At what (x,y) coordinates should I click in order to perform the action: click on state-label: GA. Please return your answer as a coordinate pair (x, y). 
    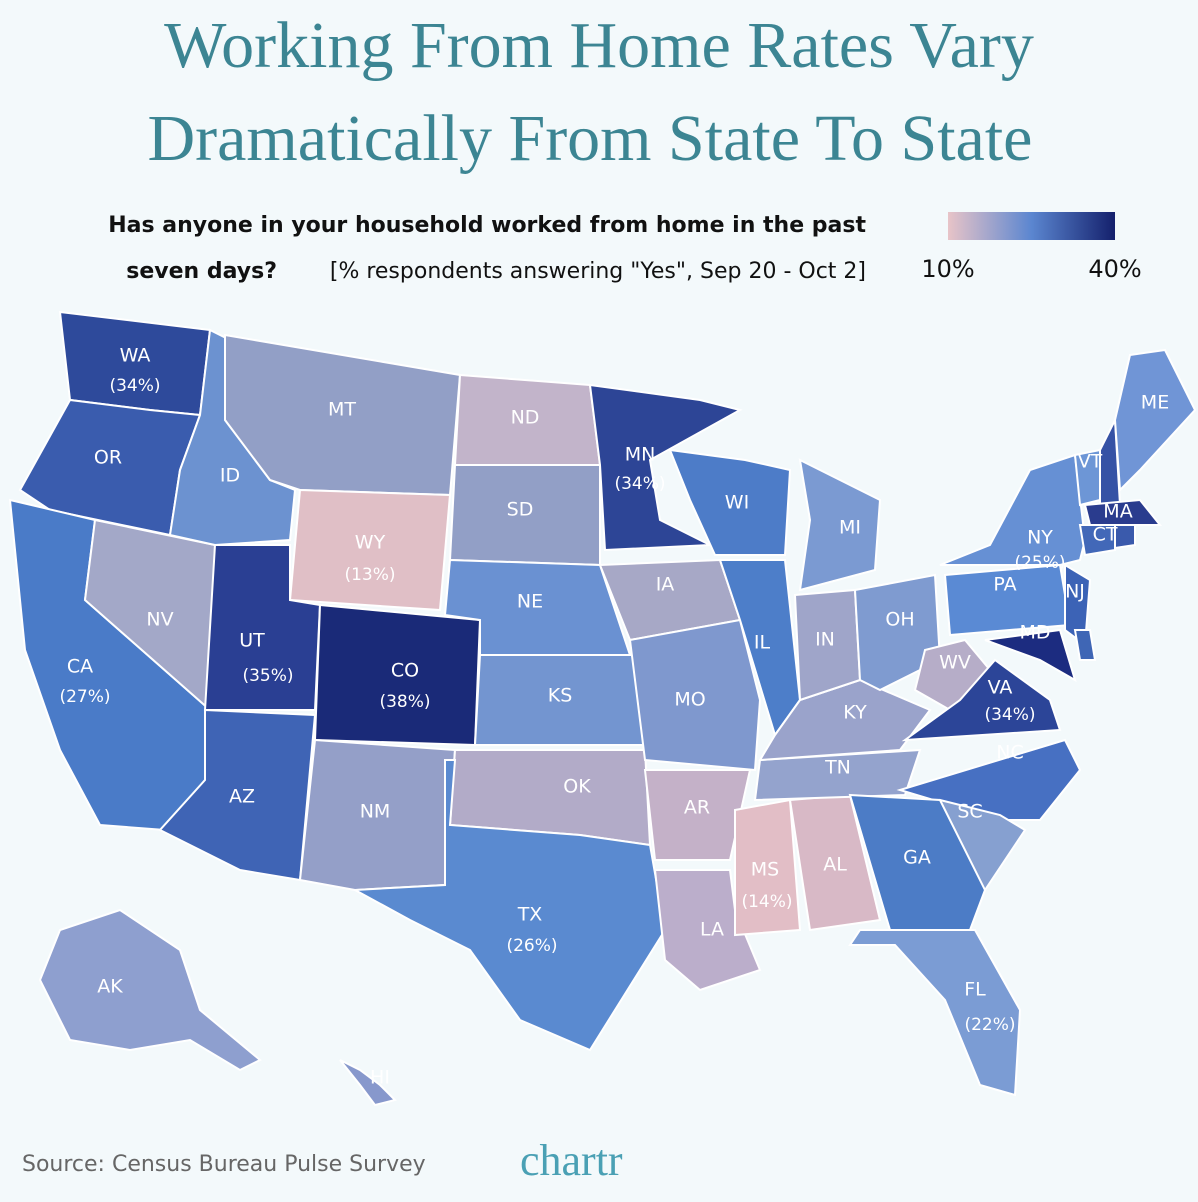
    Looking at the image, I should click on (917, 858).